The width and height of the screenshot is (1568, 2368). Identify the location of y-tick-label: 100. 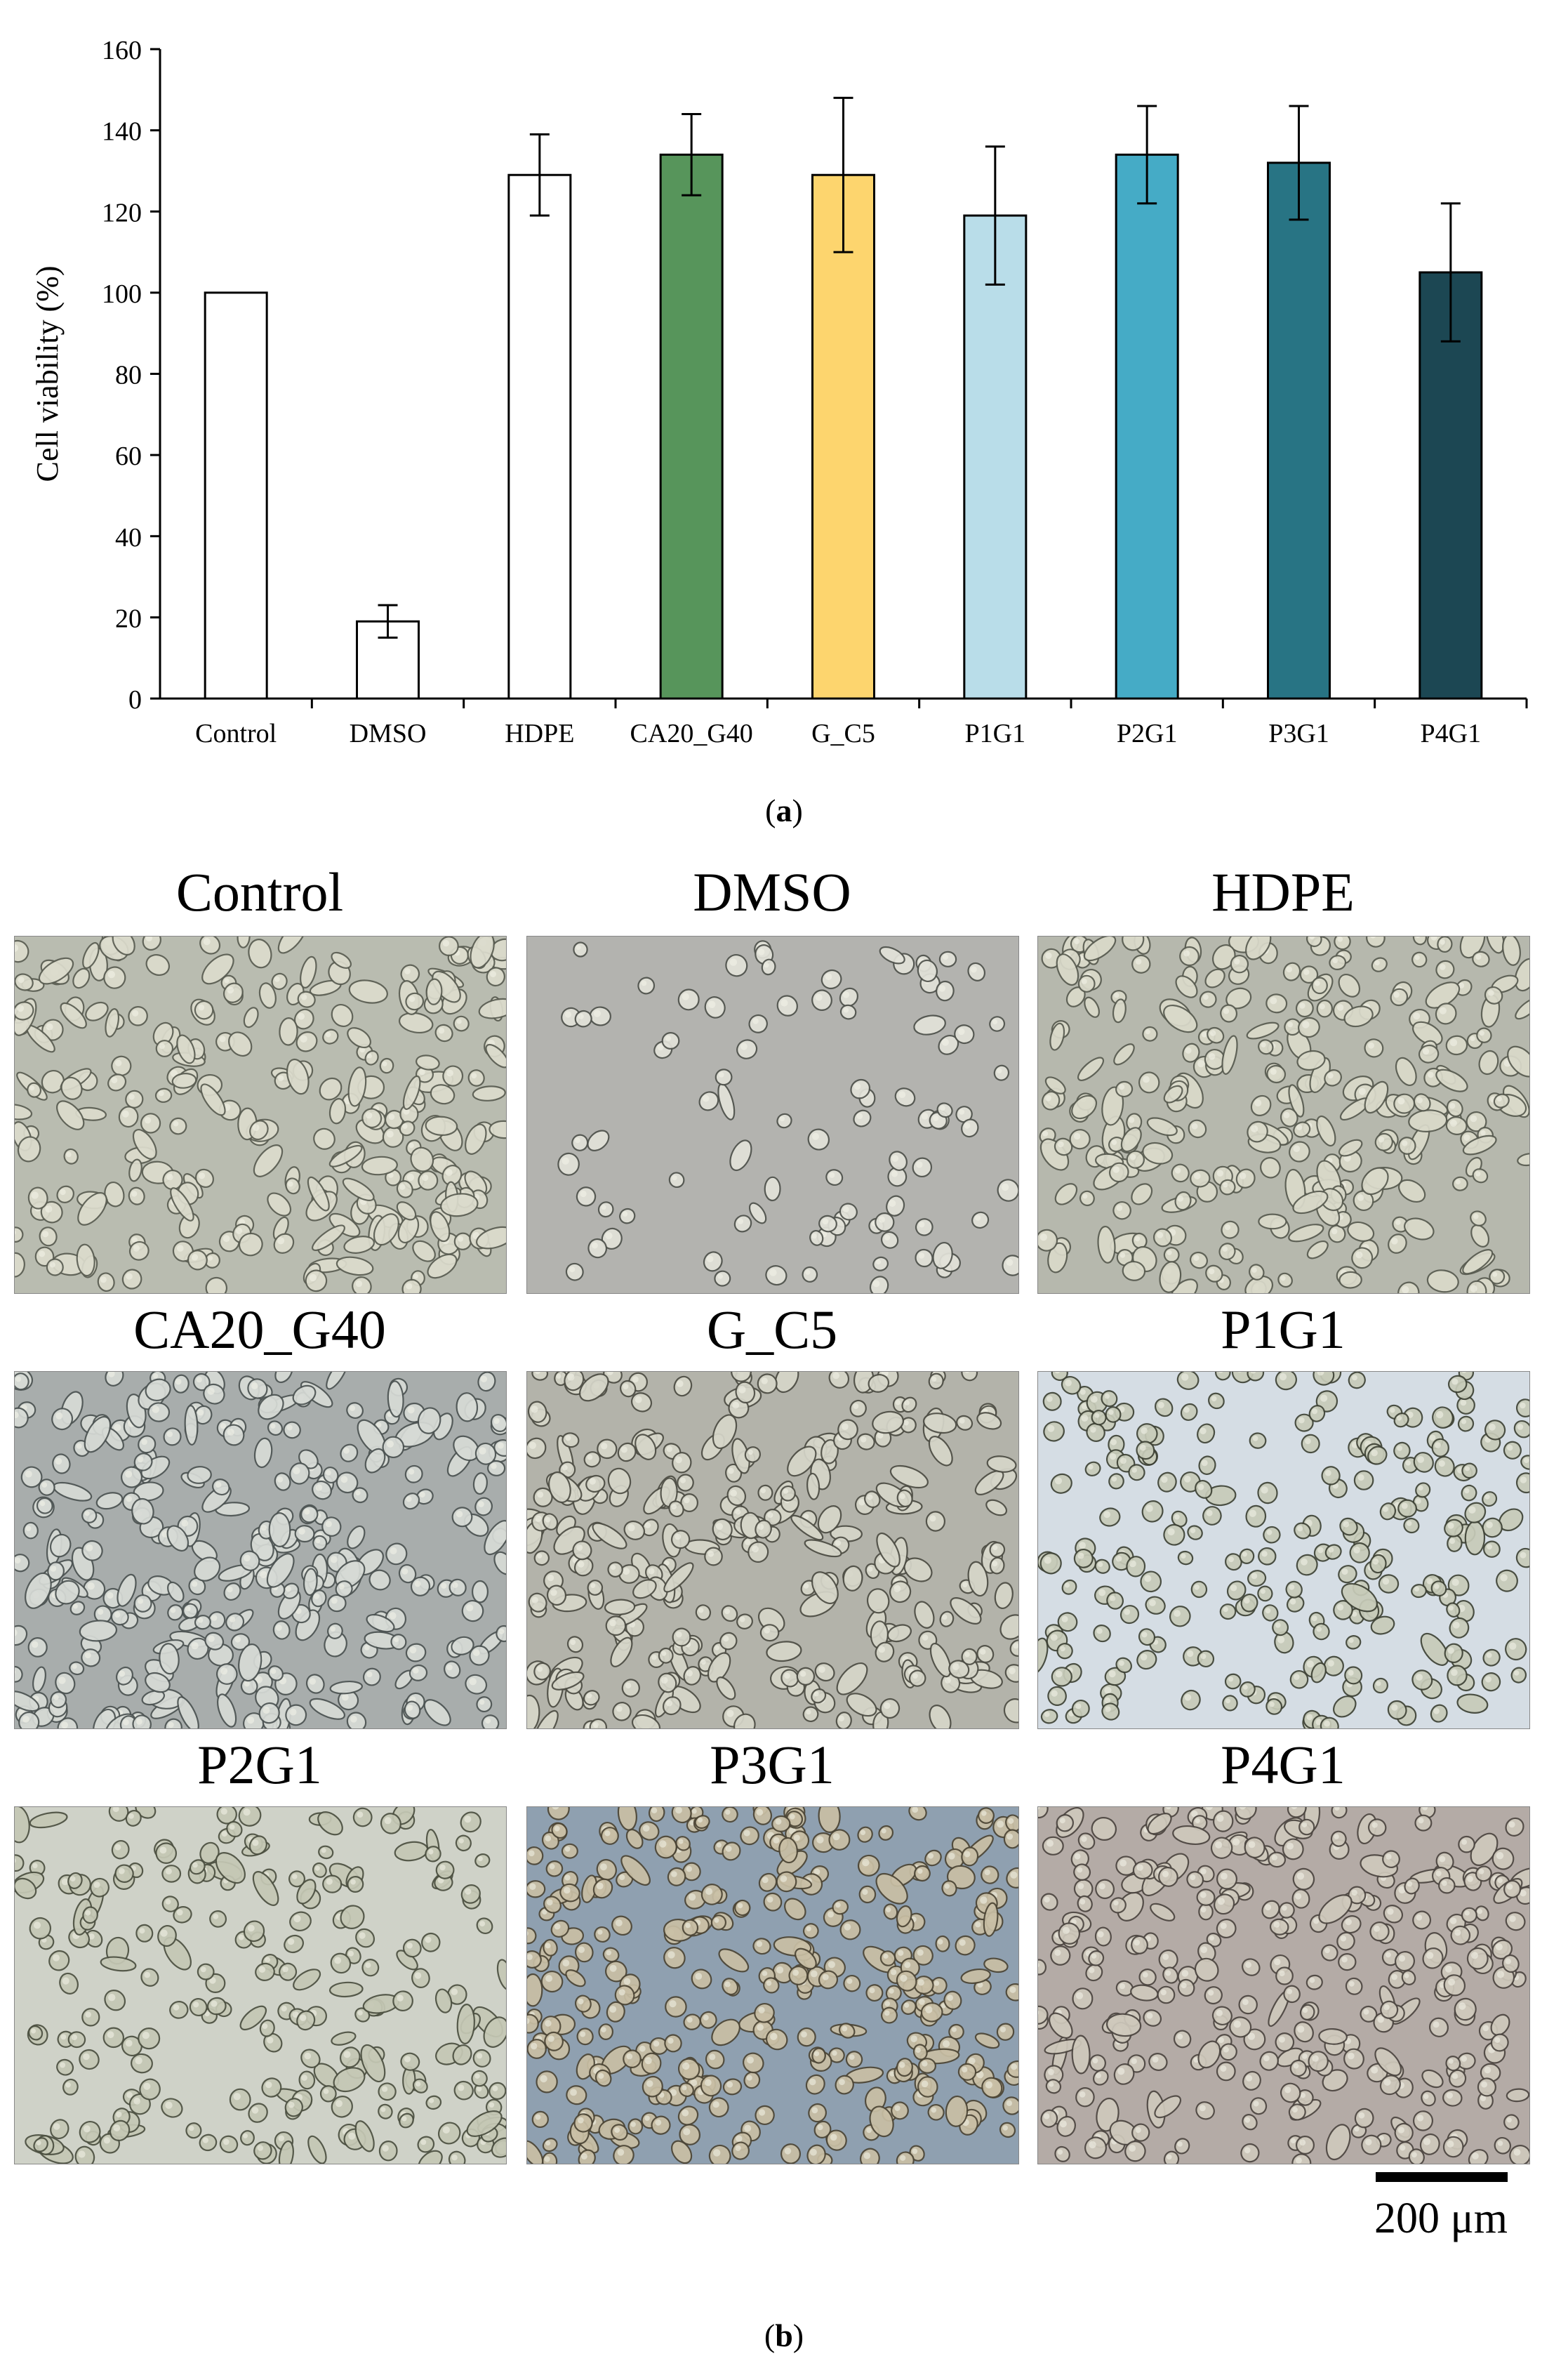
(122, 294).